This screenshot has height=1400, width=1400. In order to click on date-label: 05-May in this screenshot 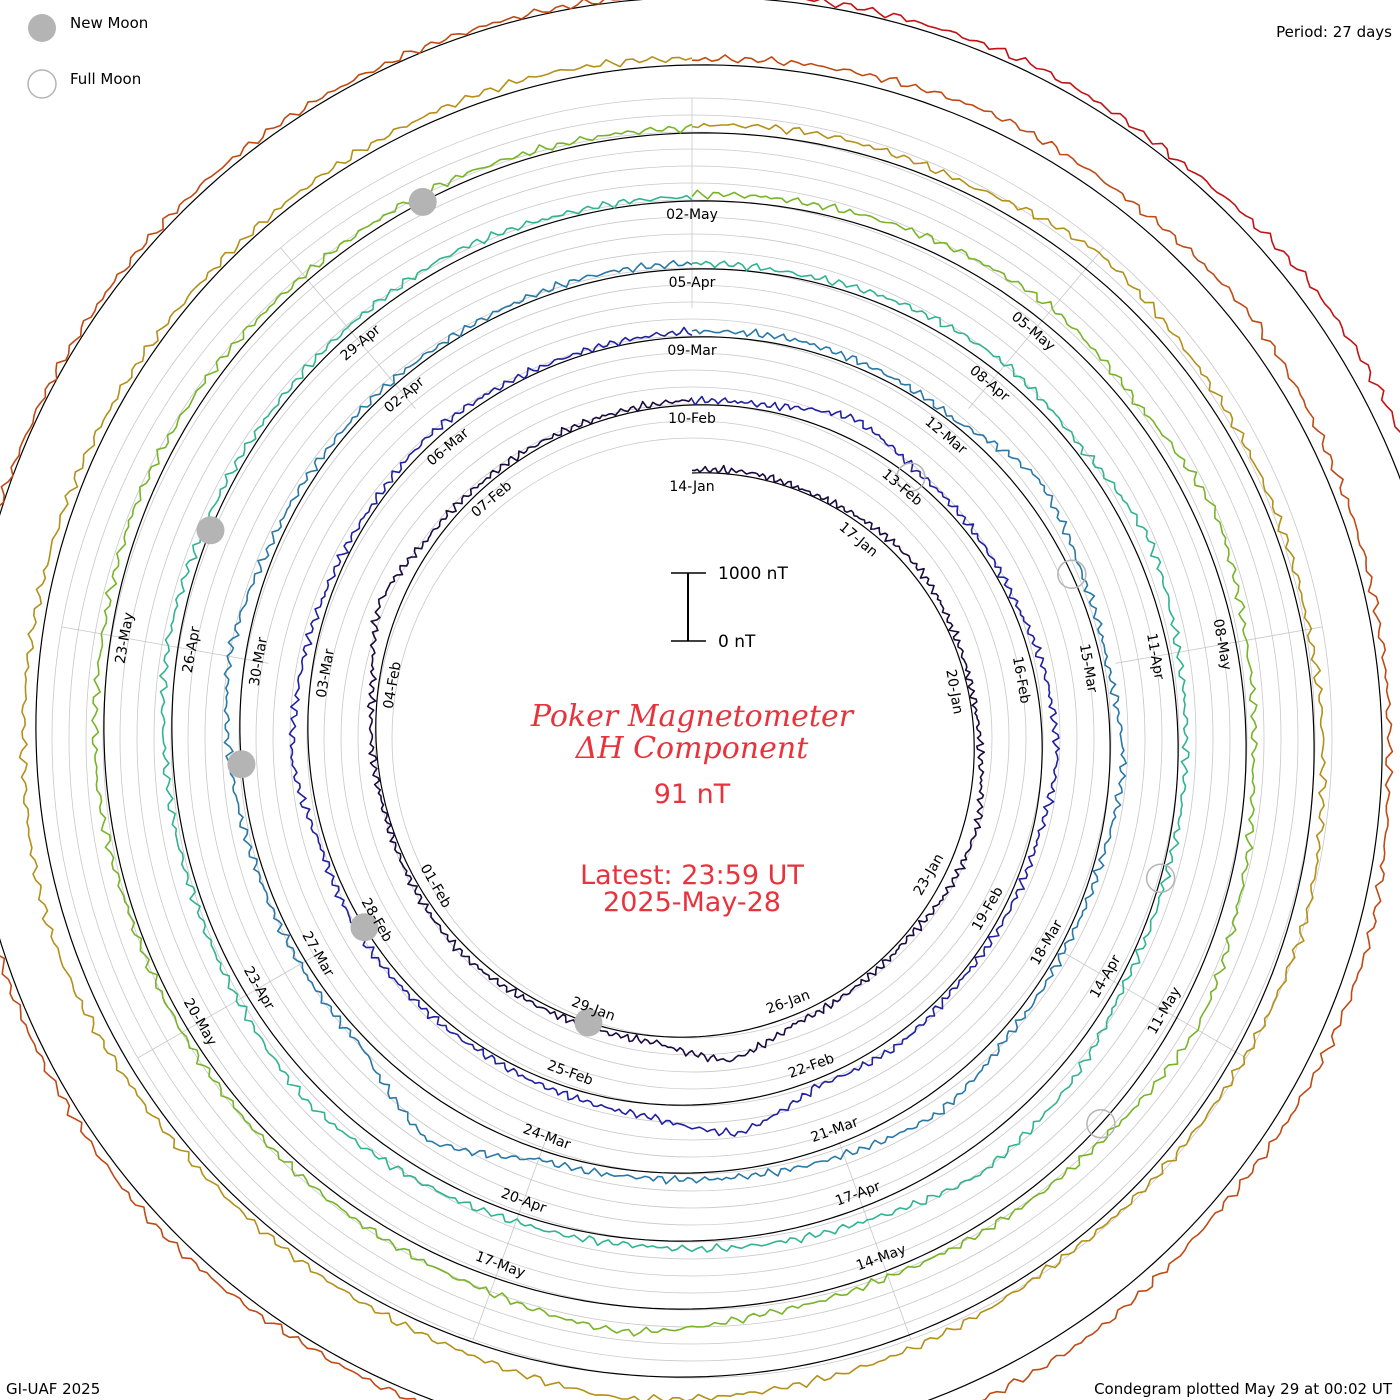, I will do `click(1033, 332)`.